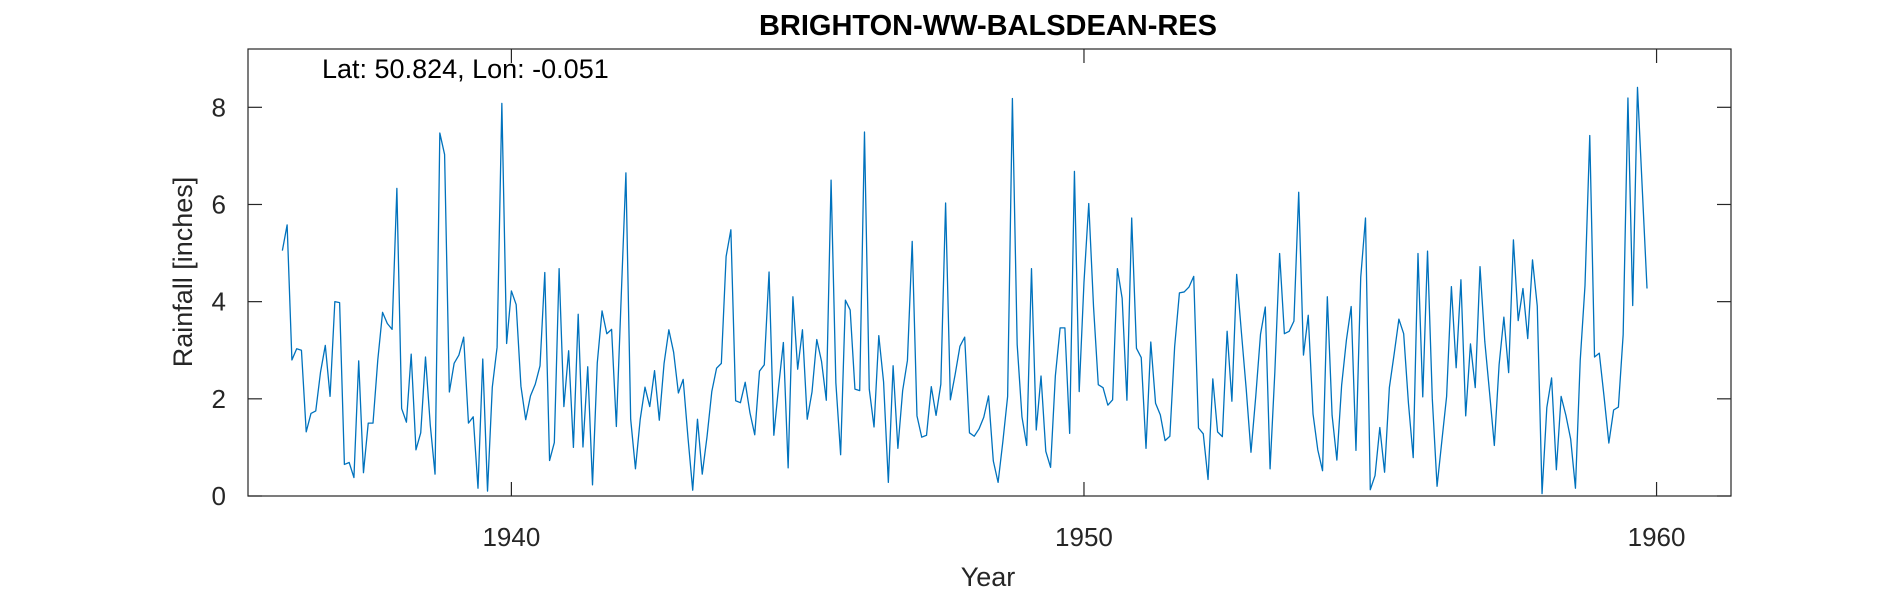 This screenshot has width=1890, height=591. What do you see at coordinates (1084, 537) in the screenshot?
I see `x-tick-label: 1950` at bounding box center [1084, 537].